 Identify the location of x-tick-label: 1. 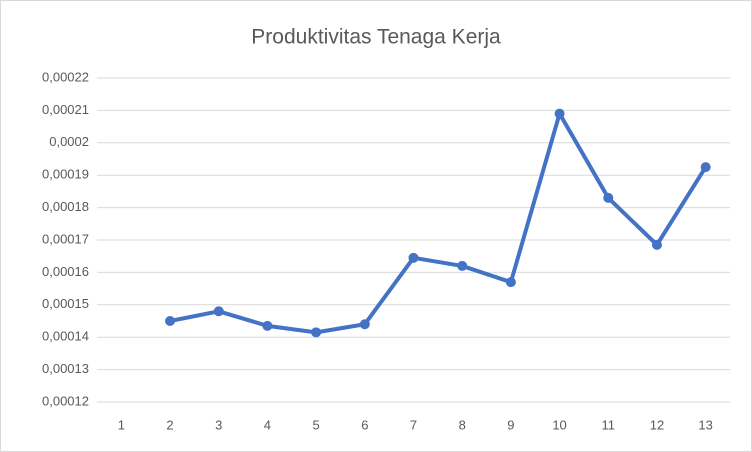
(121, 424).